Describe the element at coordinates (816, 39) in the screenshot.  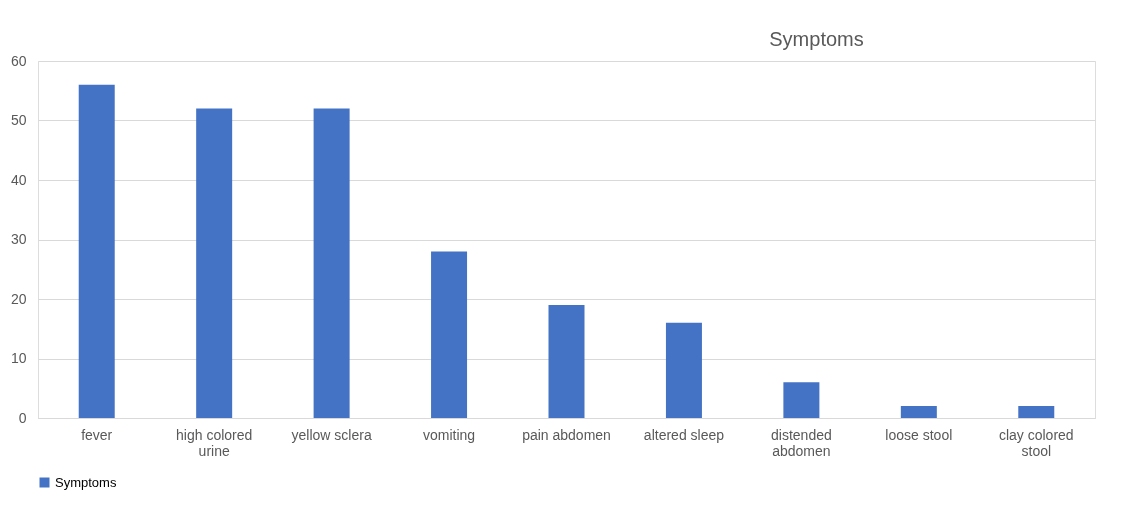
I see `chart-title: Symptoms` at that location.